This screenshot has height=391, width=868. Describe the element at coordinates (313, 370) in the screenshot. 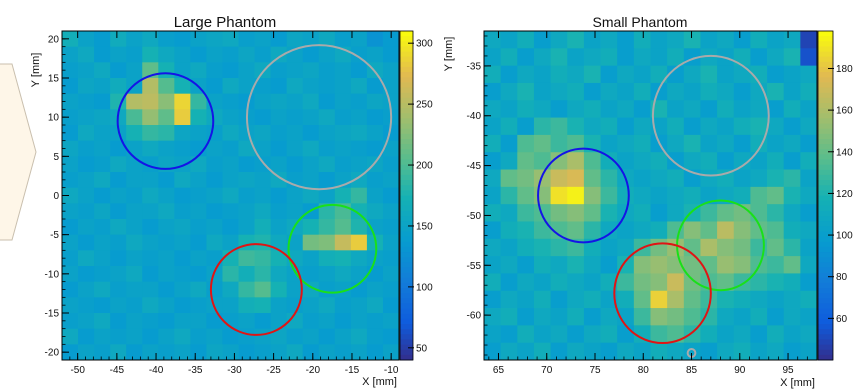

I see `x-tick-label: -20` at that location.